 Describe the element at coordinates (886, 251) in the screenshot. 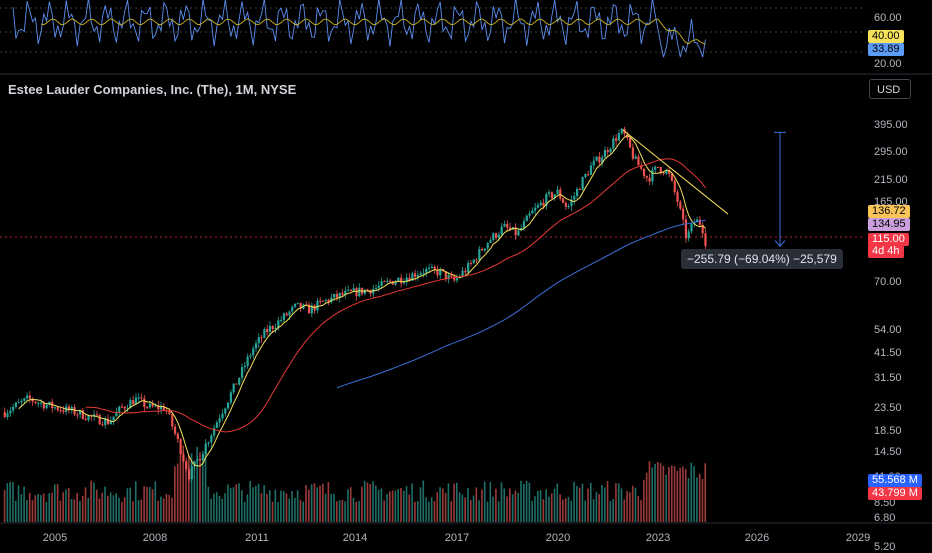

I see `bar-countdown-tag: 4d 4h` at that location.